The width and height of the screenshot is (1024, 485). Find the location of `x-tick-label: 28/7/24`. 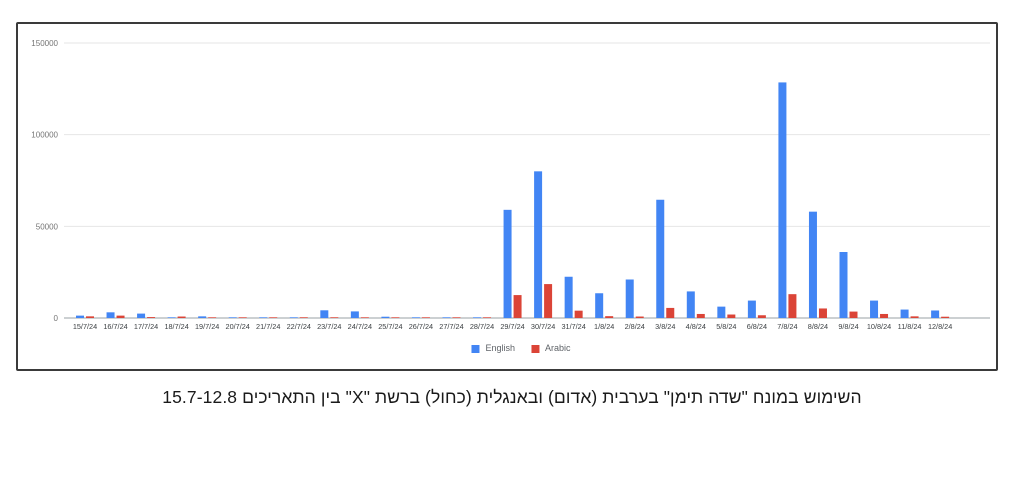

x-tick-label: 28/7/24 is located at coordinates (482, 326).